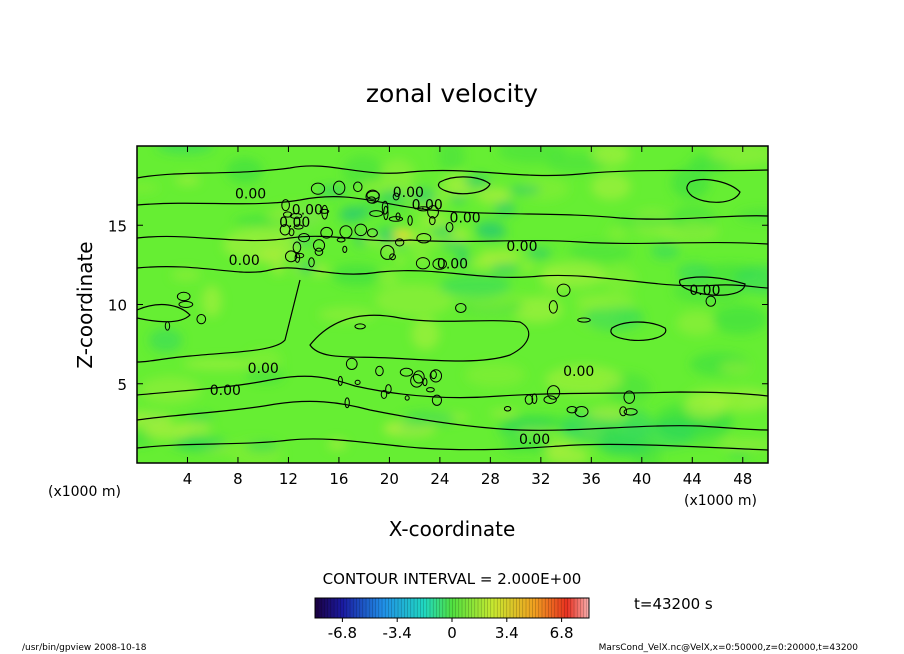 This screenshot has width=904, height=654. I want to click on footer-left: /usr/bin/gpview 2008-10-18, so click(84, 648).